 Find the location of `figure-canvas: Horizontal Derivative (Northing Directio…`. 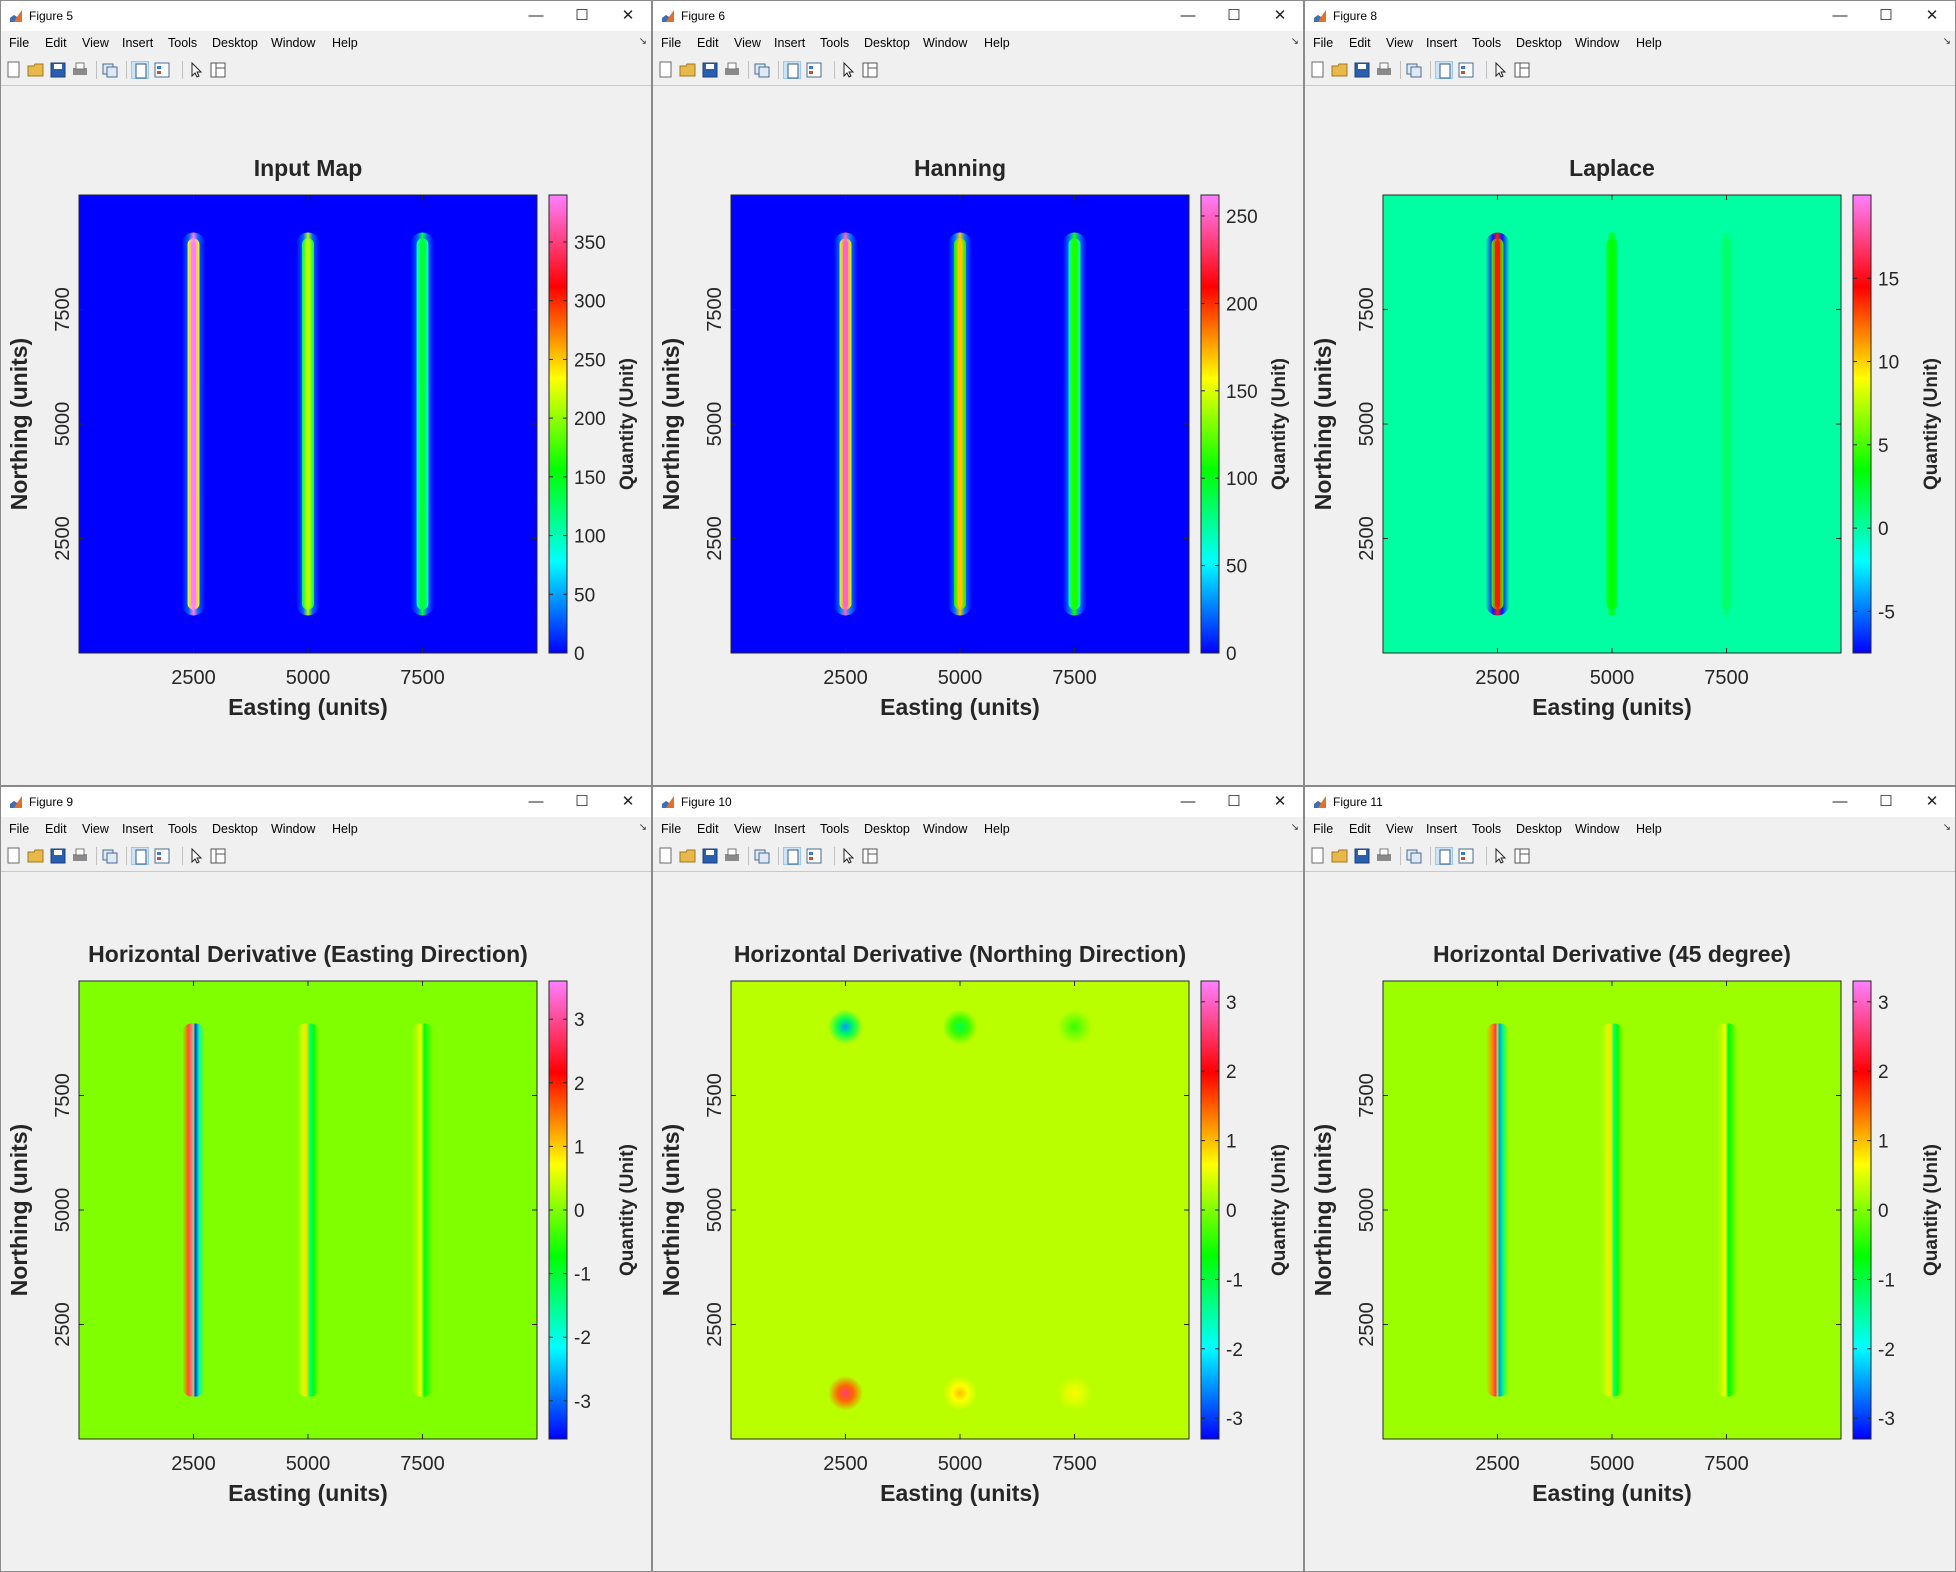

figure-canvas: Horizontal Derivative (Northing Directio… is located at coordinates (978, 1221).